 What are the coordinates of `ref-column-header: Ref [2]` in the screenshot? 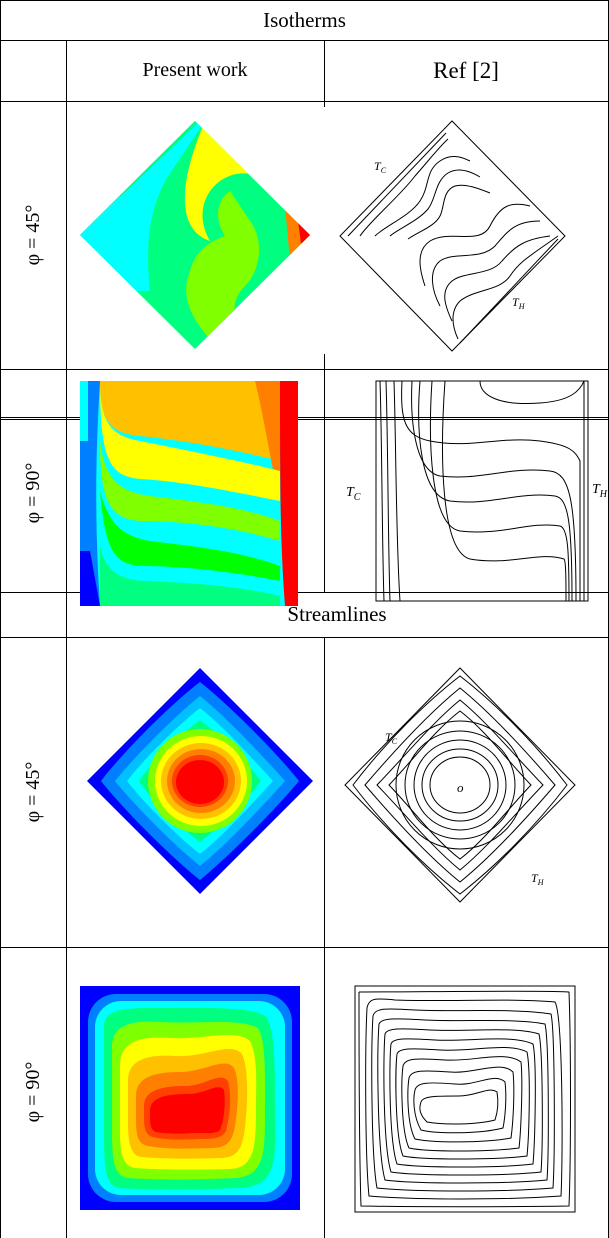 It's located at (466, 70).